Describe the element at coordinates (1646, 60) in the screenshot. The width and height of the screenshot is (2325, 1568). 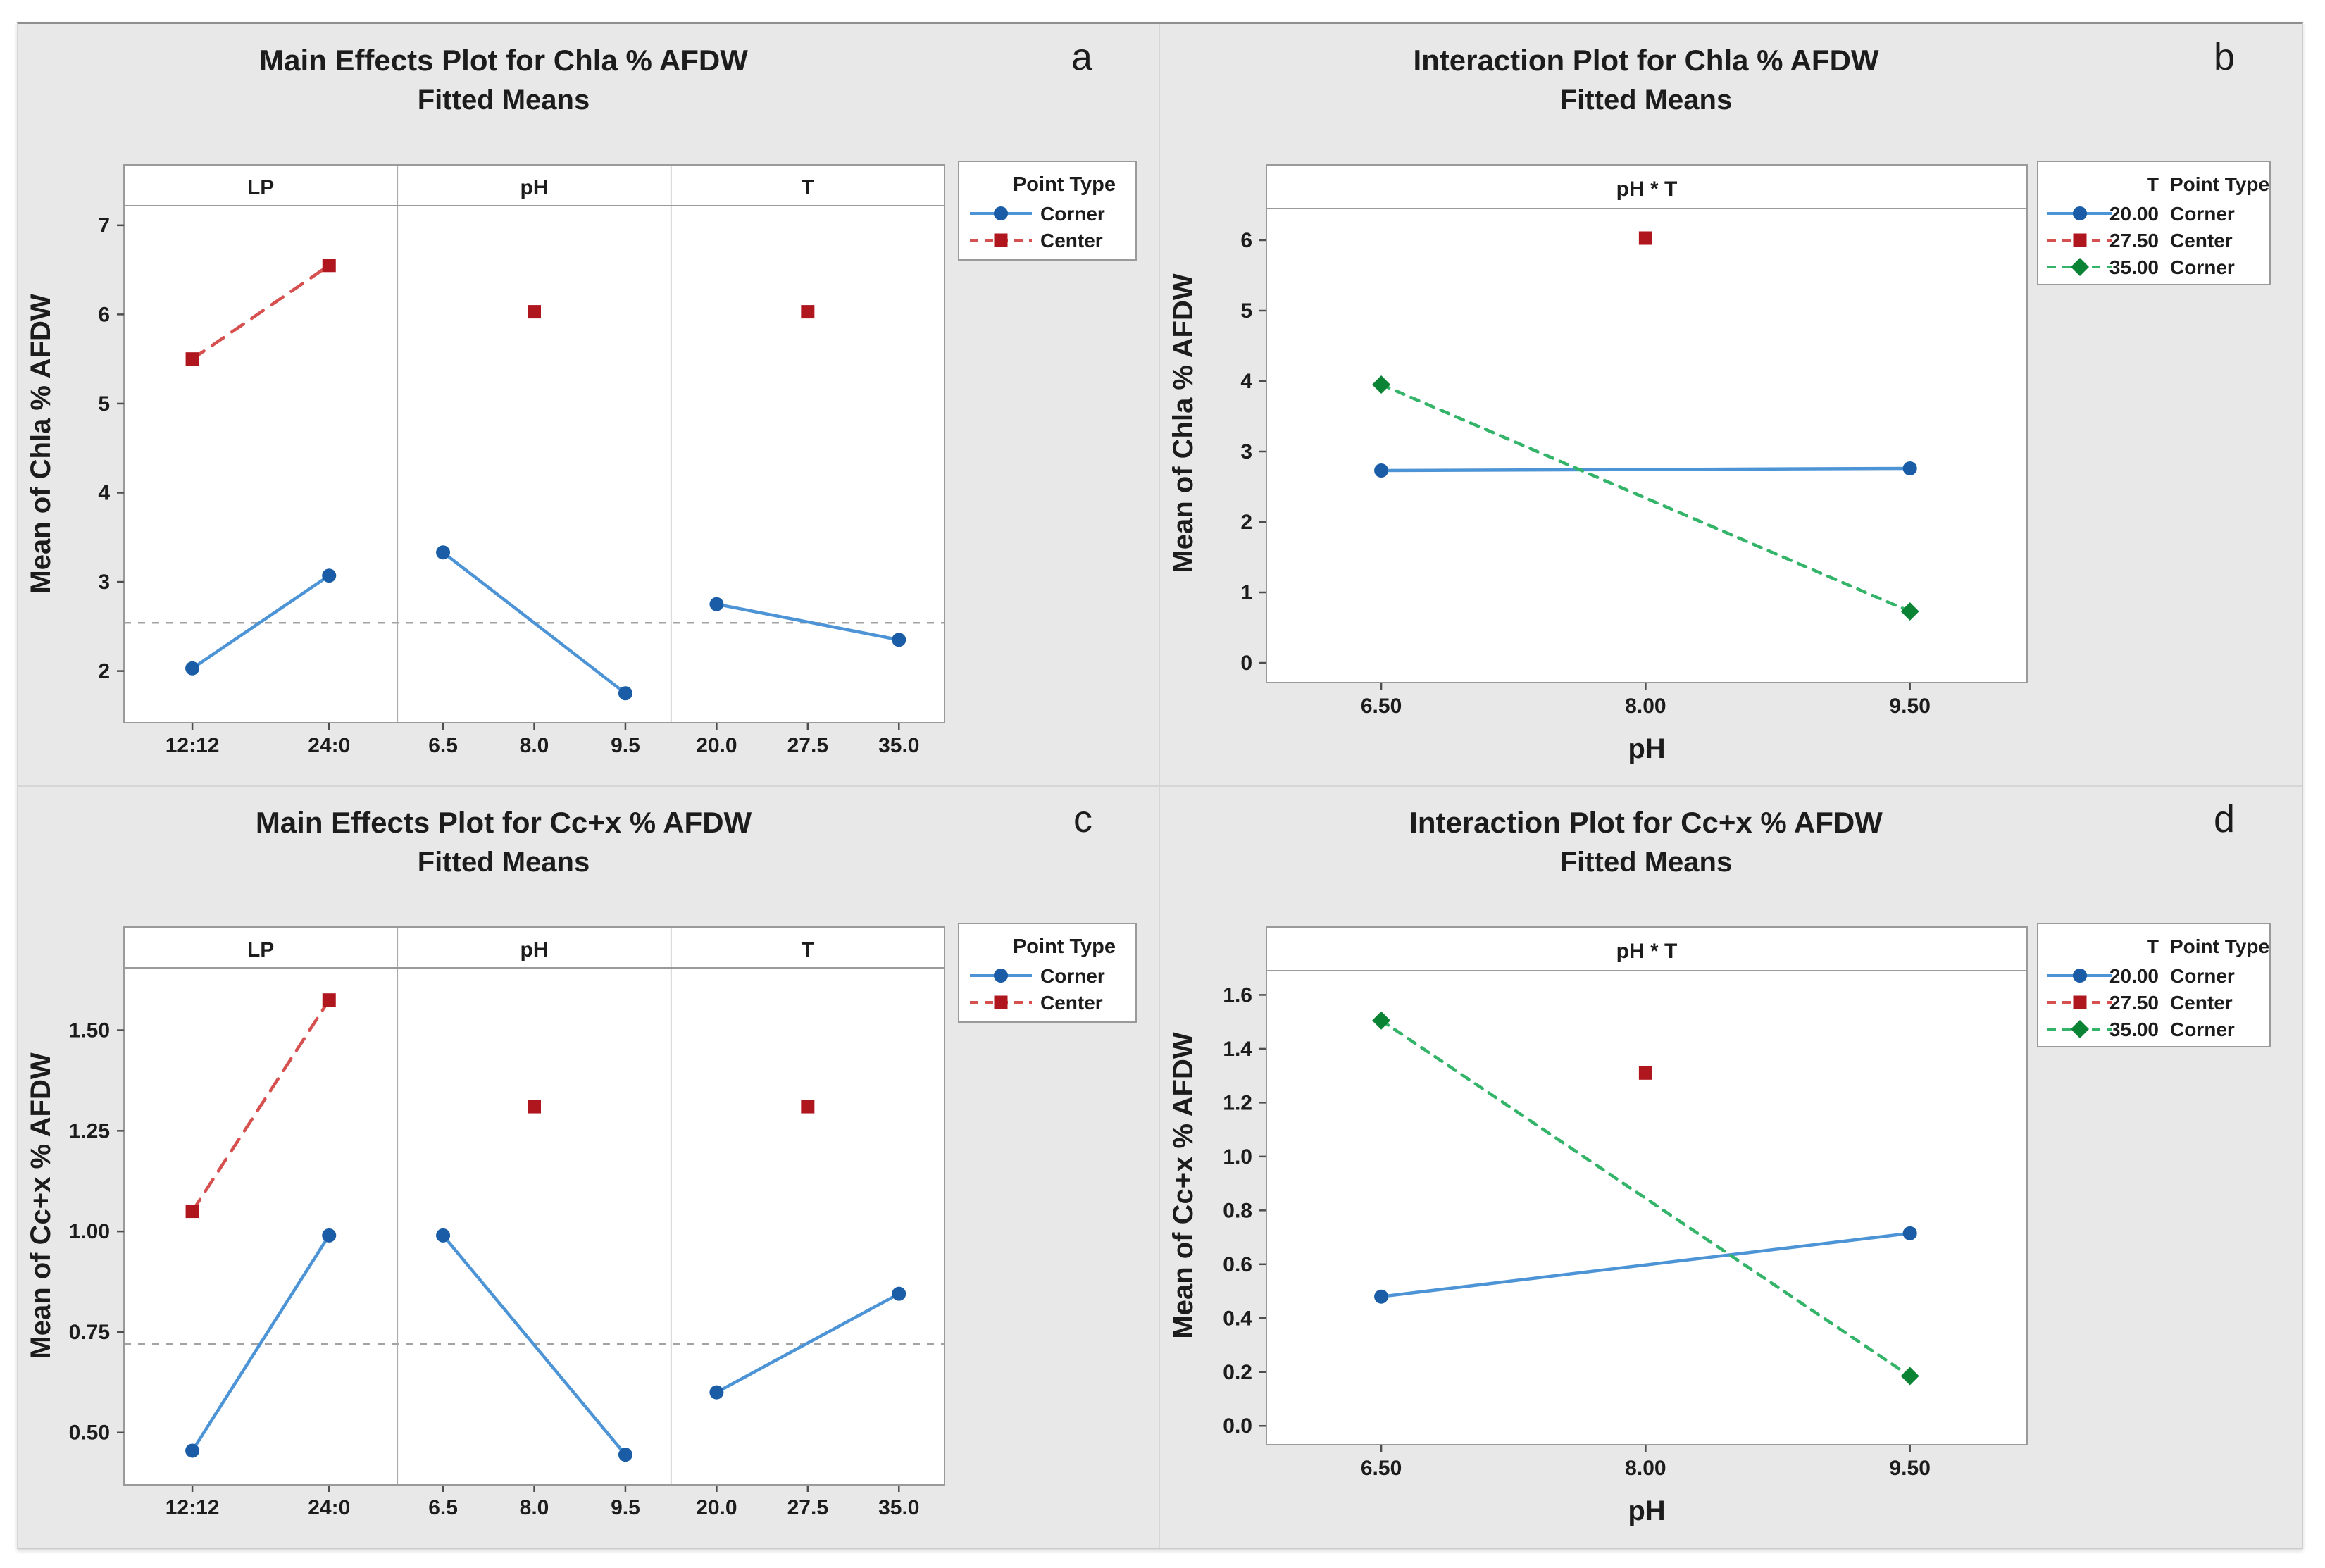
I see `chart-title: Interaction Plot for Chla % AFDW` at that location.